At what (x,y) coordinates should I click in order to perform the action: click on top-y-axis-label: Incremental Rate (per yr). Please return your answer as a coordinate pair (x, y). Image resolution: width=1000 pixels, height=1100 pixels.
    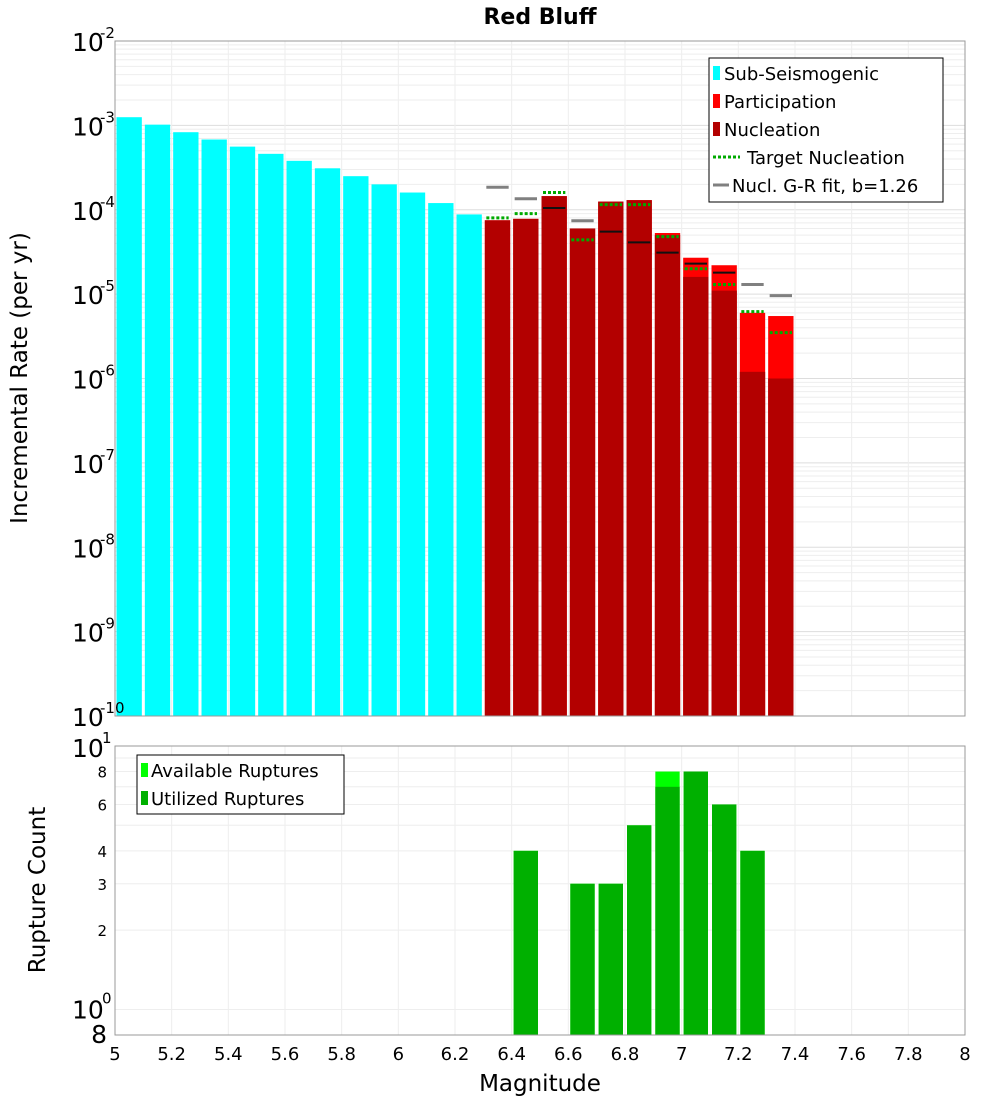
    Looking at the image, I should click on (20, 378).